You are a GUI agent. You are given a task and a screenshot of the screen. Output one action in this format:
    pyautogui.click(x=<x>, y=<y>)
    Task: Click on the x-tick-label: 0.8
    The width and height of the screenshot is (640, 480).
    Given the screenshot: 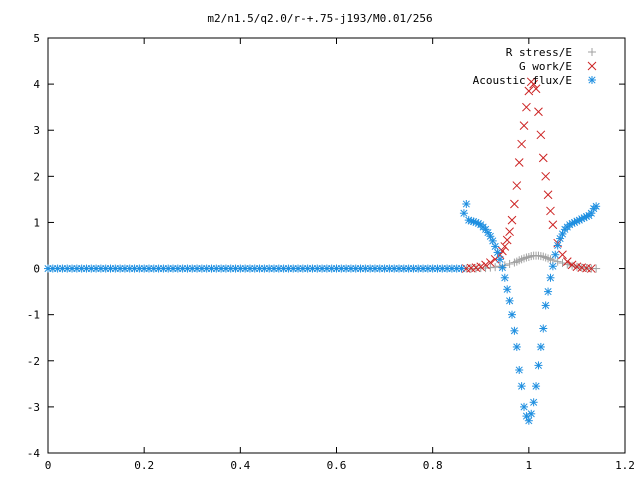 What is the action you would take?
    pyautogui.click(x=433, y=465)
    